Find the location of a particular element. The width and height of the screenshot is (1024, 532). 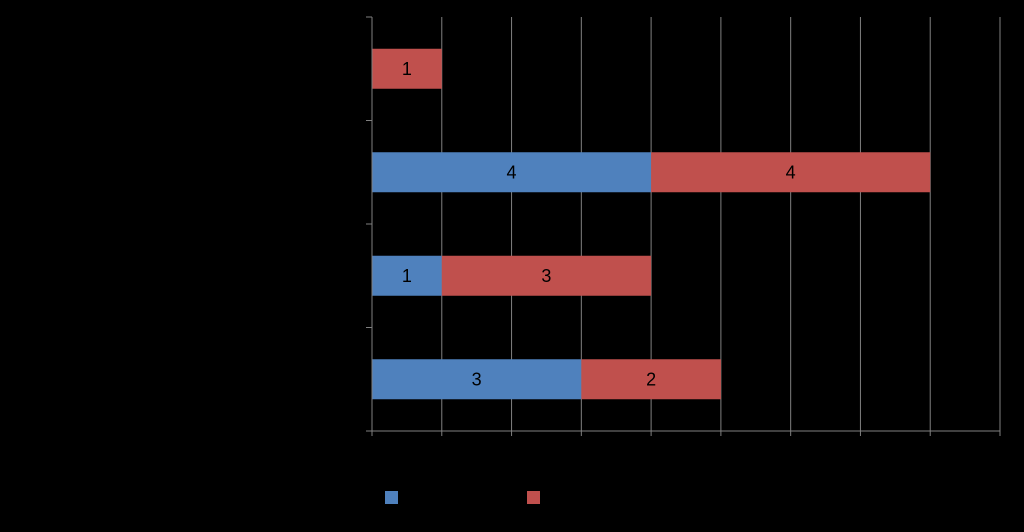

legend is located at coordinates (462, 497).